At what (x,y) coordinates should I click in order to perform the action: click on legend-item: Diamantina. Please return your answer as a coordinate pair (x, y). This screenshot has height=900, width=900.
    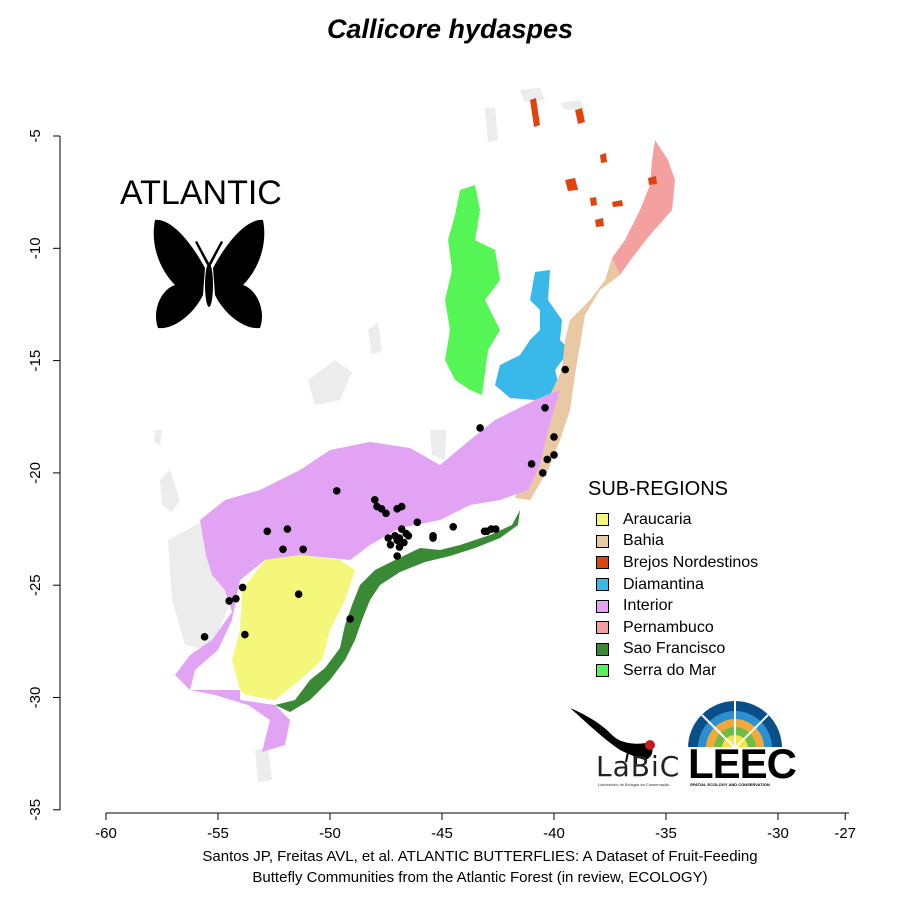
    Looking at the image, I should click on (673, 585).